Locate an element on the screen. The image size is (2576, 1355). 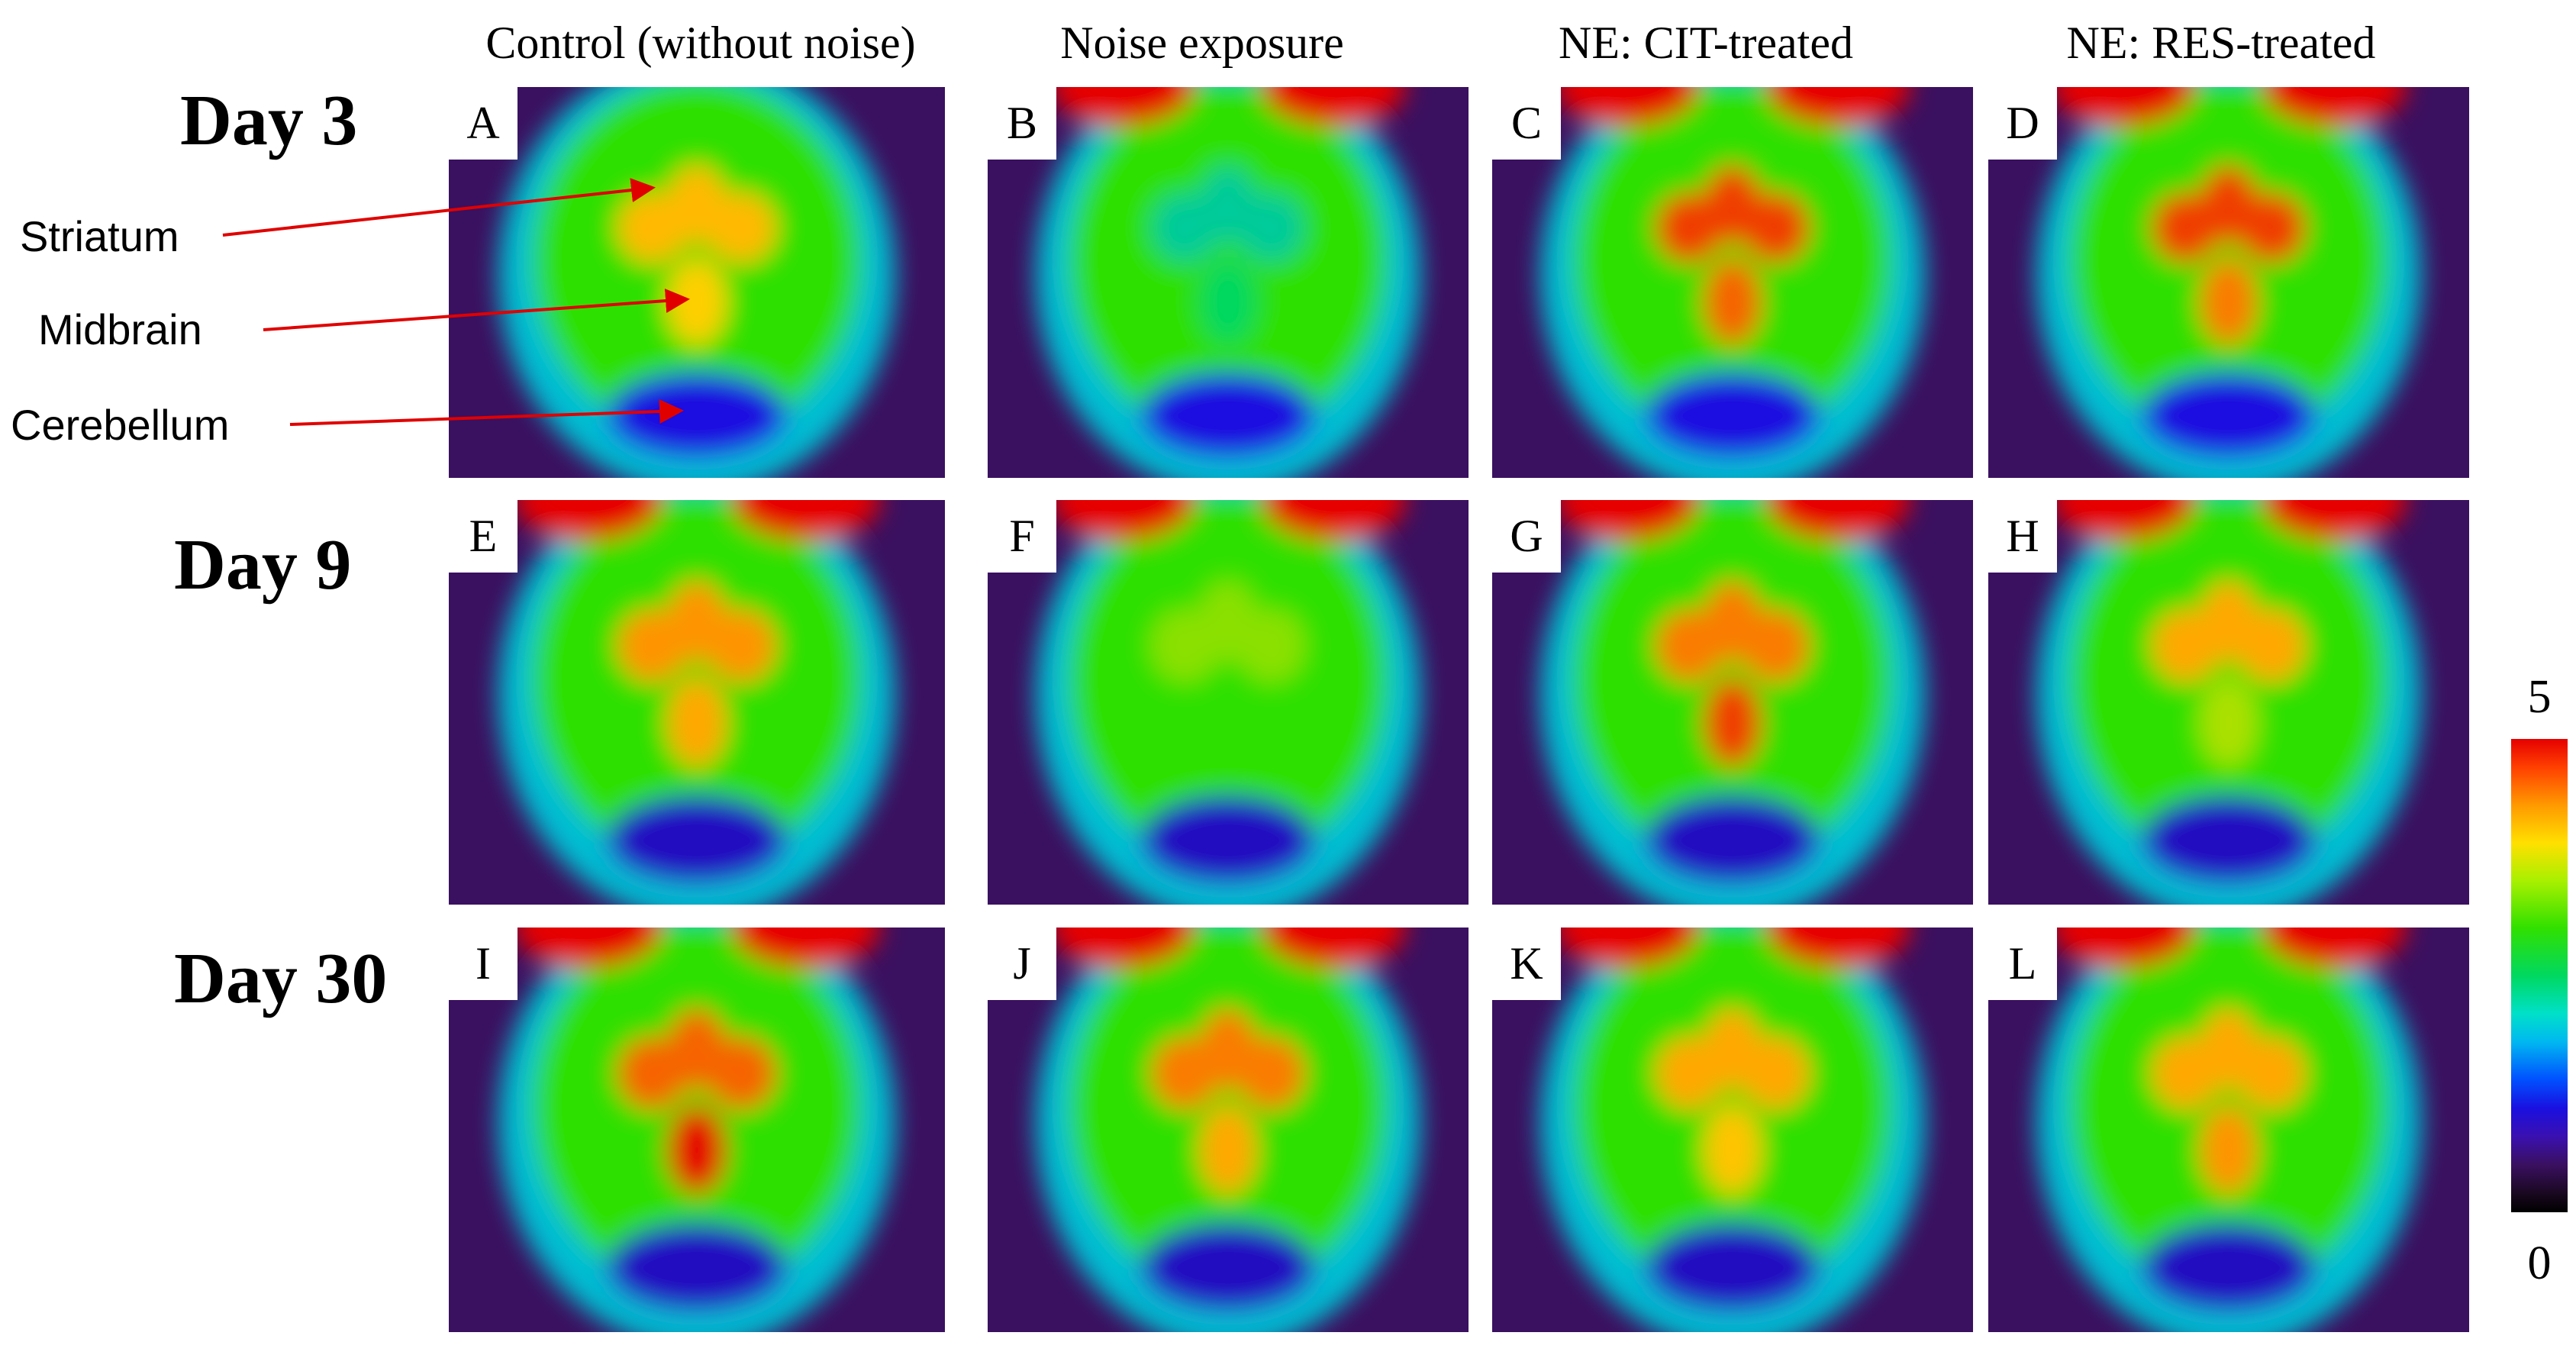
panel-letter: I is located at coordinates (483, 964).